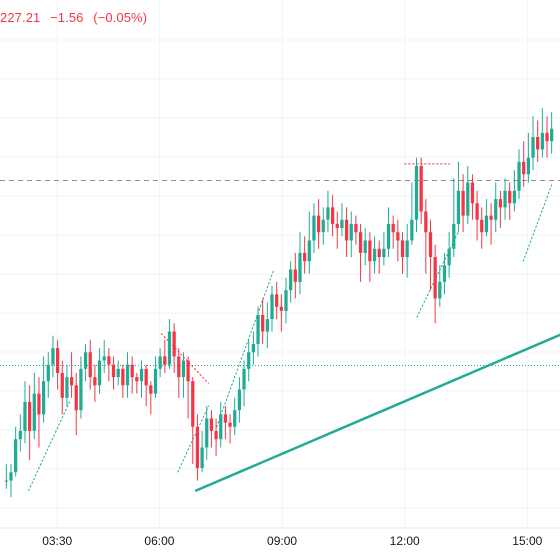 This screenshot has width=560, height=560. What do you see at coordinates (159, 541) in the screenshot?
I see `x-tick-label: 06:00` at bounding box center [159, 541].